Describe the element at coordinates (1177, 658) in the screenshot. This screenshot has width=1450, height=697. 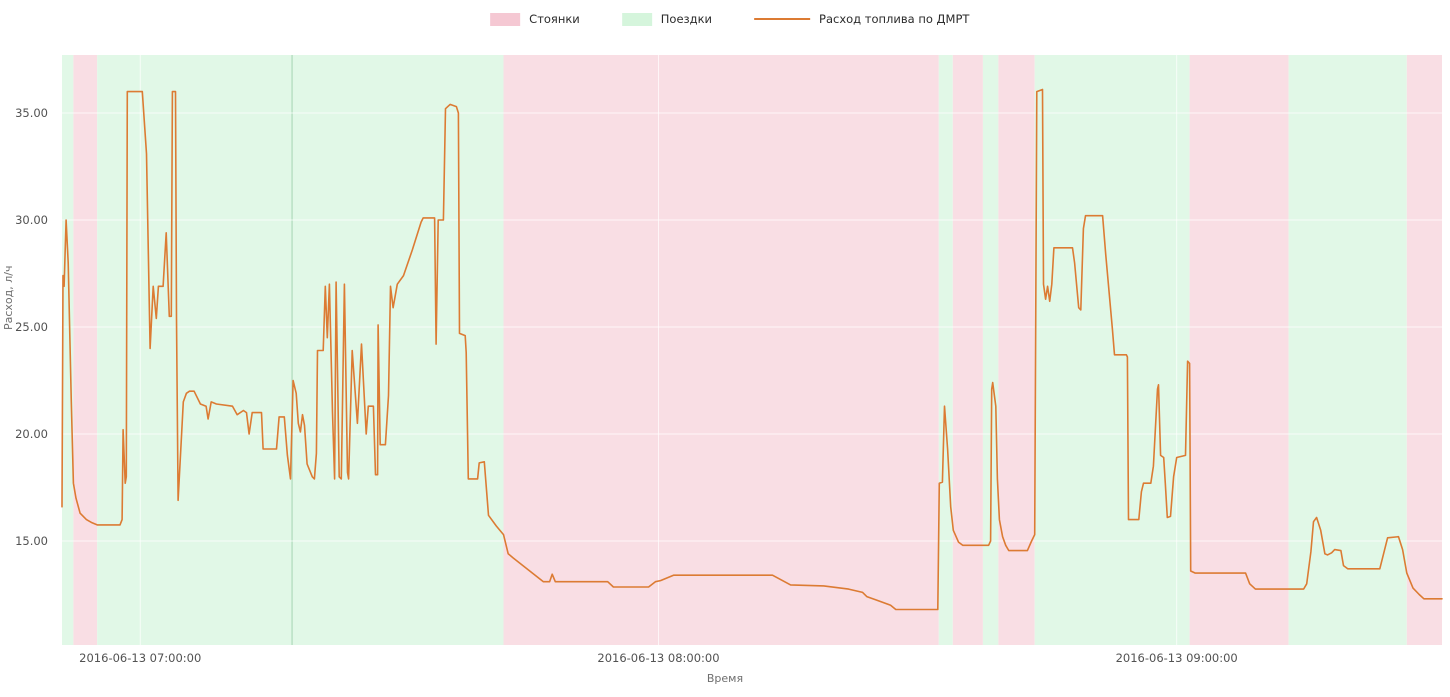
I see `x-tick-label: 2016-06-13 09:00:00` at that location.